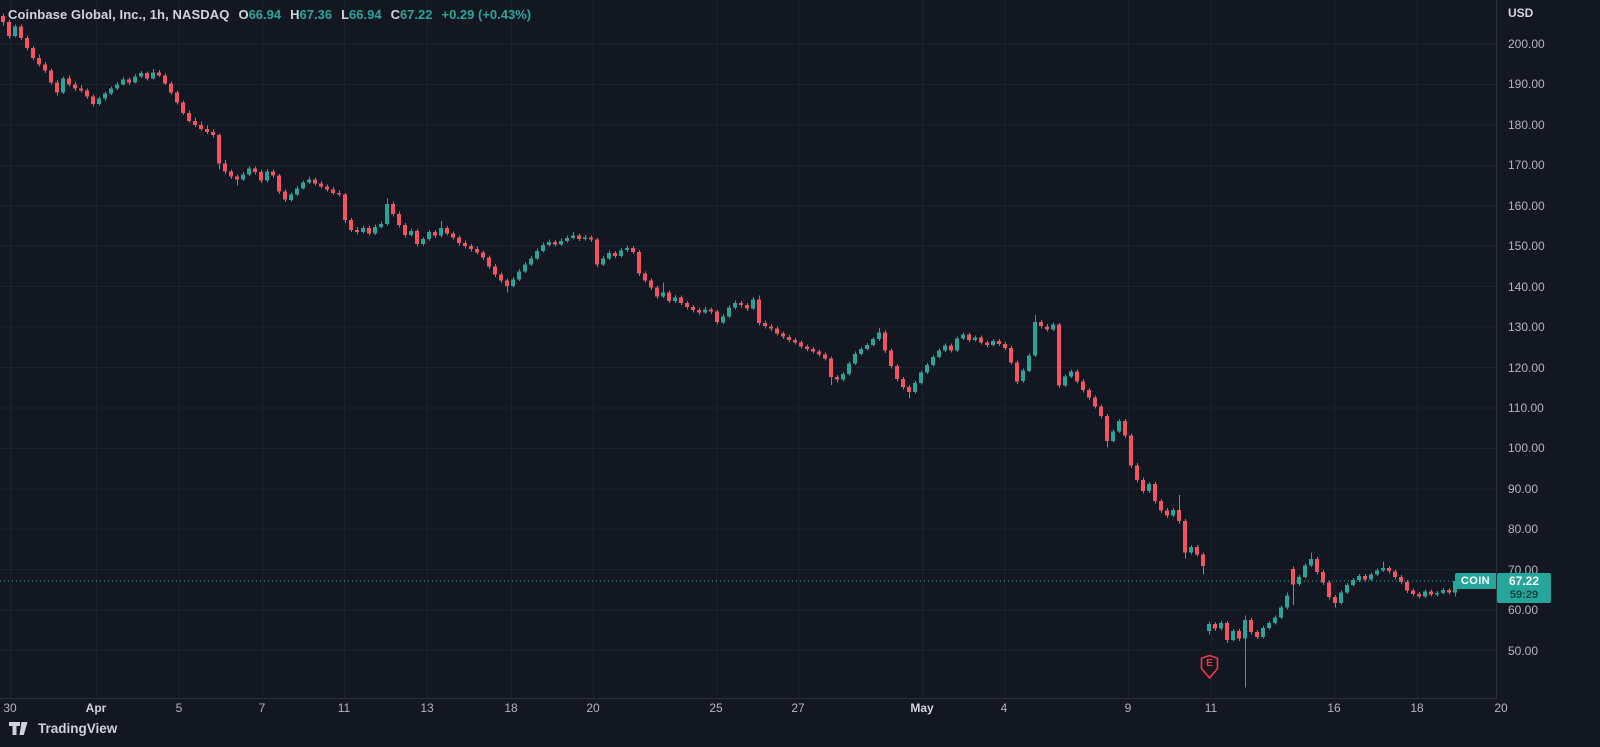  I want to click on tradingview-mark-icon, so click(18, 728).